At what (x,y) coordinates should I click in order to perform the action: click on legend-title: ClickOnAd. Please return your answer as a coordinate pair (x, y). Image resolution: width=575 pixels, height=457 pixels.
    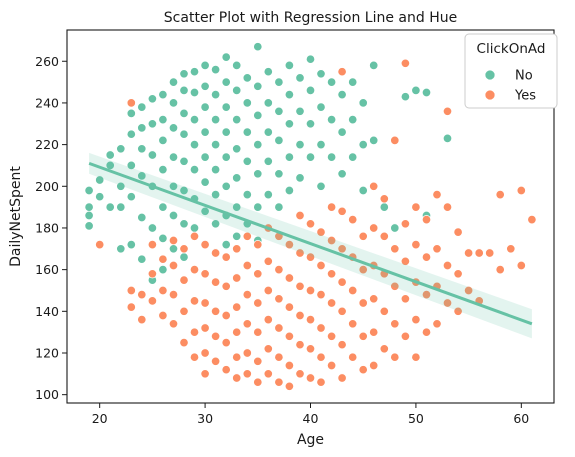
    Looking at the image, I should click on (511, 49).